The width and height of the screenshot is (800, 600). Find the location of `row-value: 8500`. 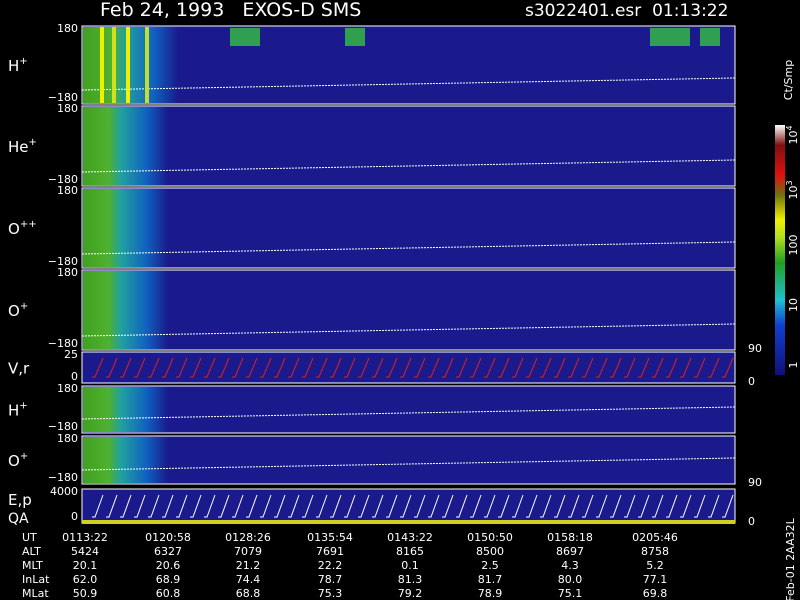

row-value: 8500 is located at coordinates (490, 551).